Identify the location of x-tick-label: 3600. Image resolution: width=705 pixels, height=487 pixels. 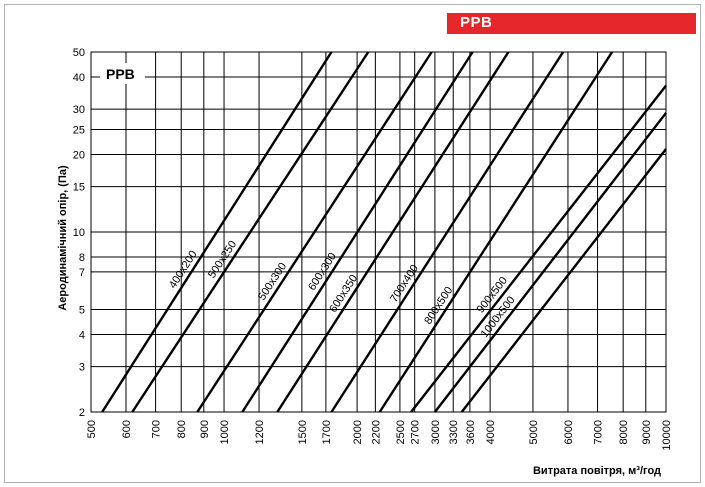
(471, 432).